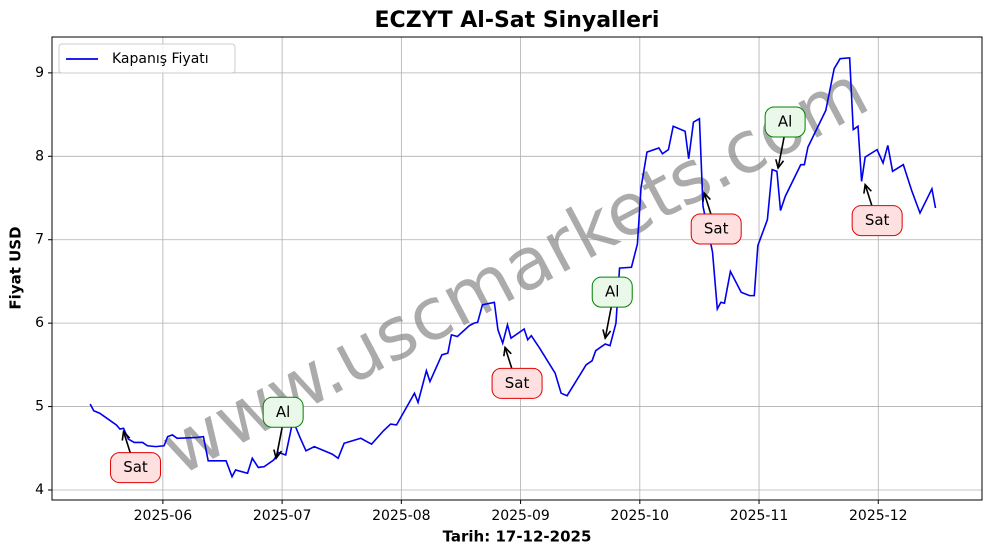  What do you see at coordinates (640, 516) in the screenshot?
I see `x-tick-label: 2025-10` at bounding box center [640, 516].